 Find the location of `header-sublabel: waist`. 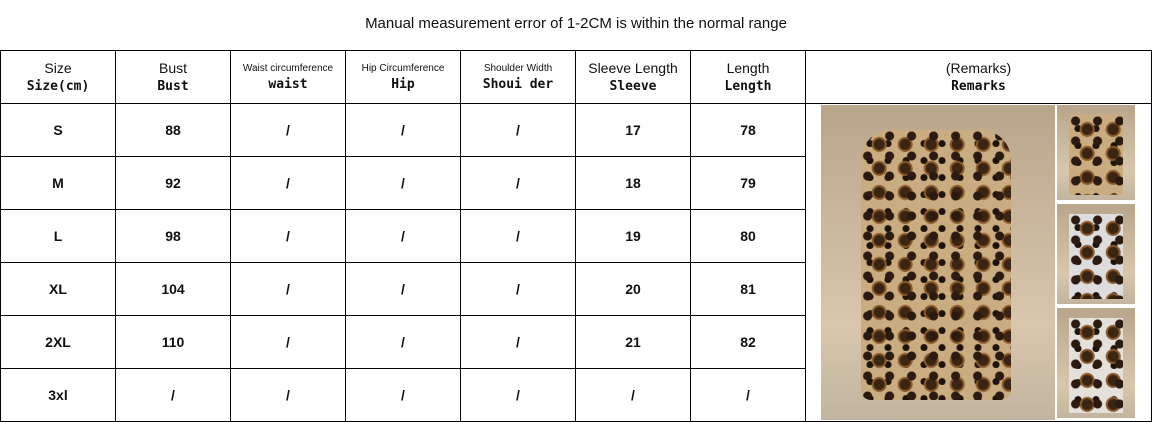

header-sublabel: waist is located at coordinates (288, 84).